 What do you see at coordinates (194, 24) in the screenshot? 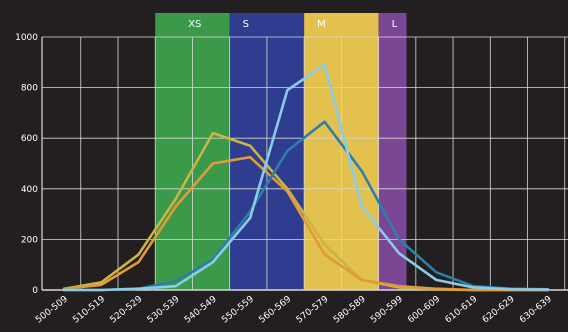
I see `band-label-xs: XS` at bounding box center [194, 24].